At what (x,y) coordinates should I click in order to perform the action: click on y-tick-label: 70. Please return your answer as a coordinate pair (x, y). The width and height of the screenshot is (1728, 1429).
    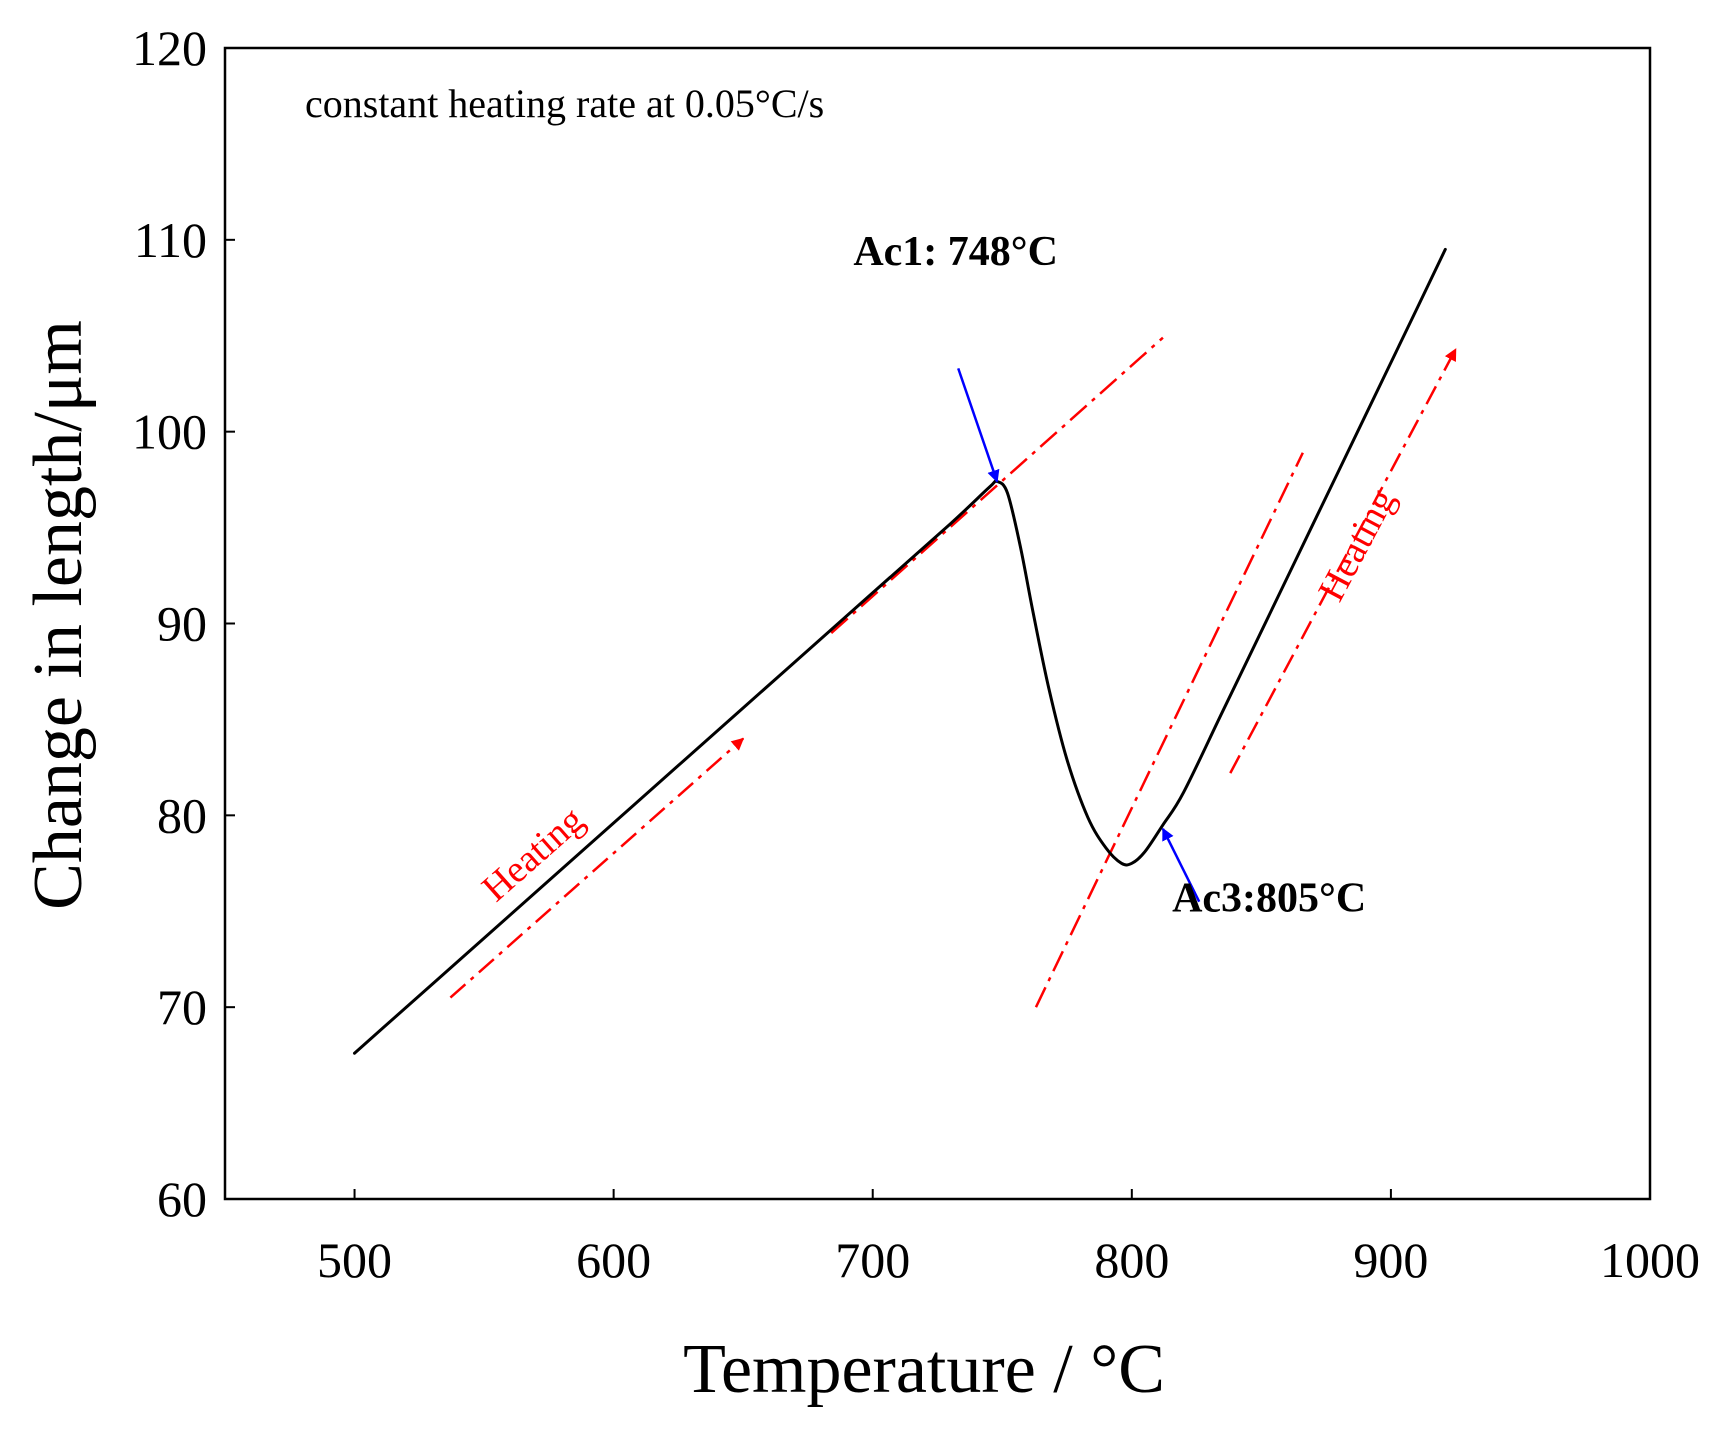
    Looking at the image, I should click on (182, 1007).